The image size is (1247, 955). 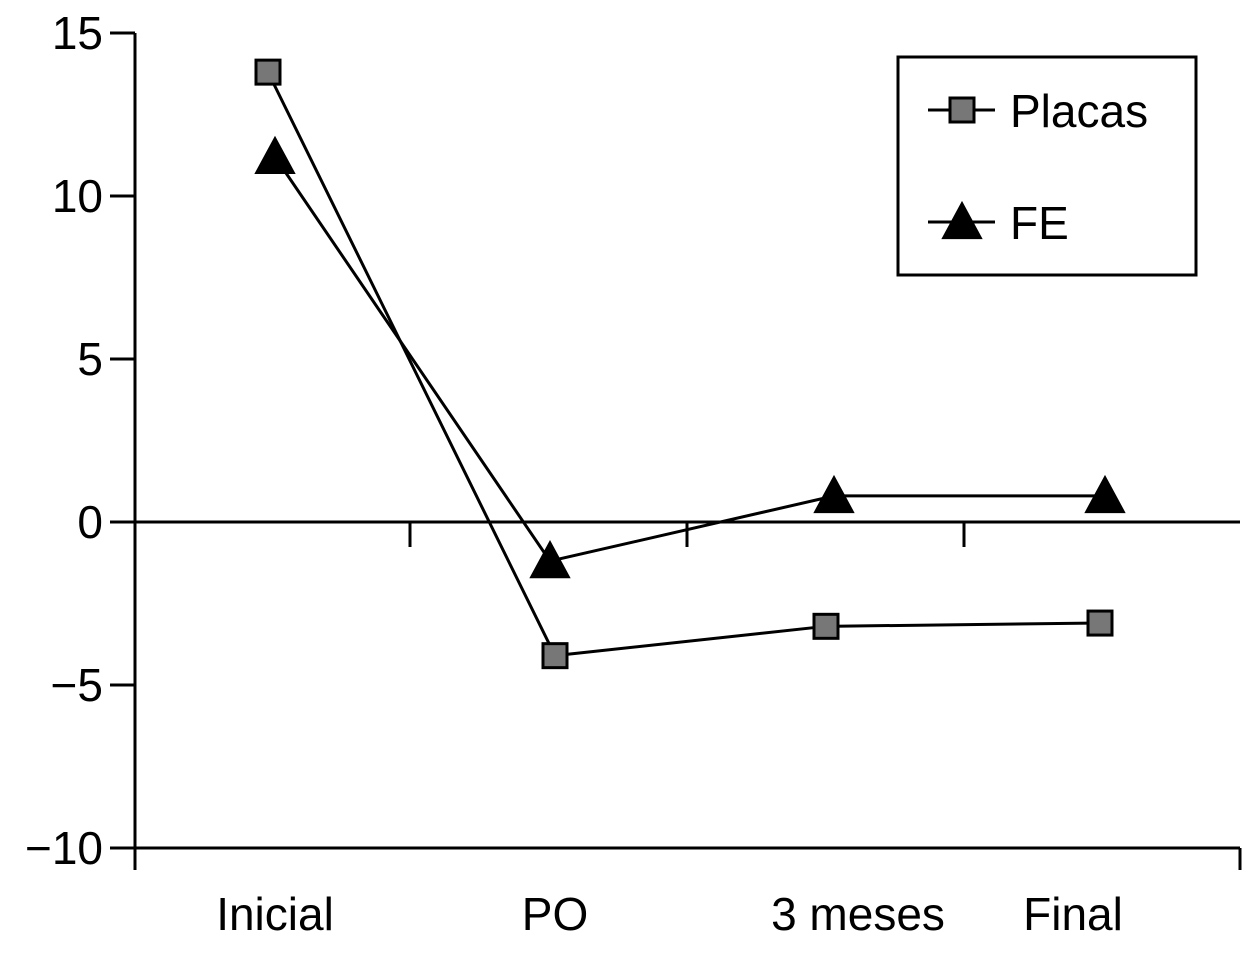 What do you see at coordinates (77, 33) in the screenshot?
I see `y-tick-label: 15` at bounding box center [77, 33].